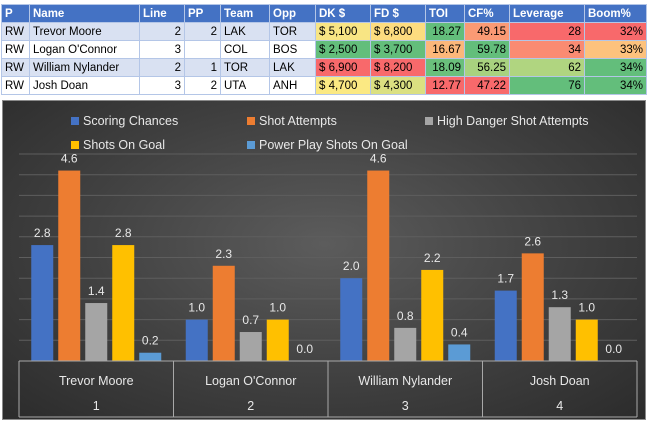 This screenshot has height=422, width=648. I want to click on data-label: 2.6, so click(532, 241).